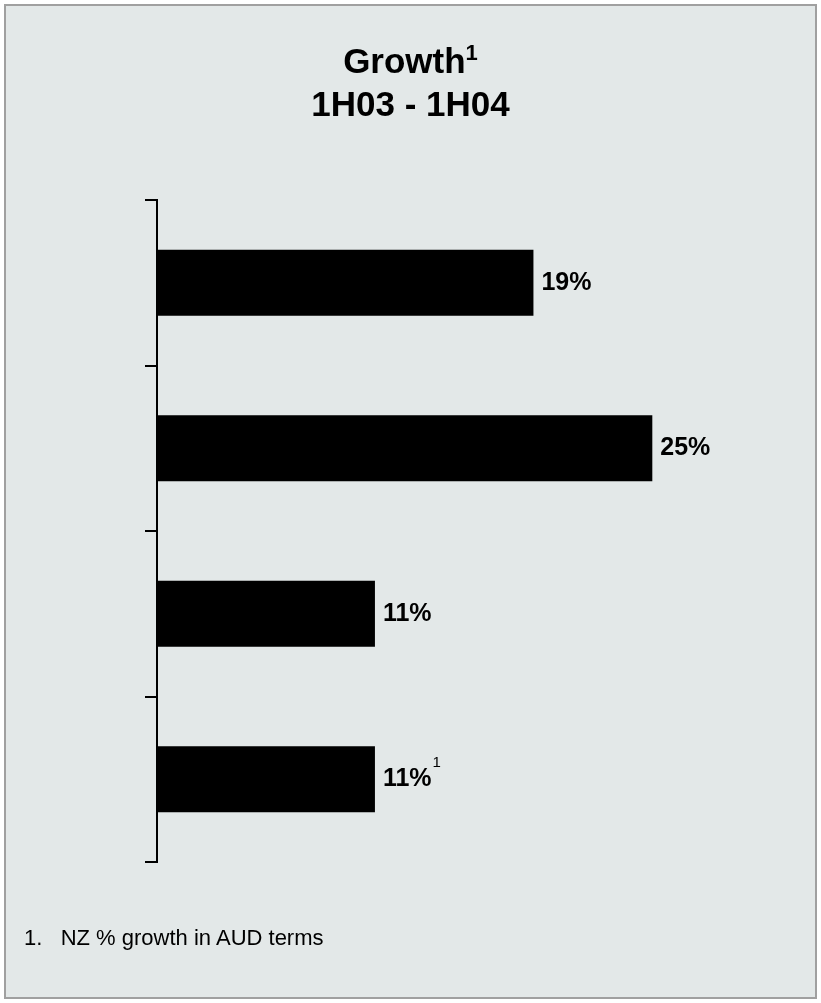 This screenshot has height=1003, width=821. Describe the element at coordinates (566, 280) in the screenshot. I see `data-label: 19%` at that location.